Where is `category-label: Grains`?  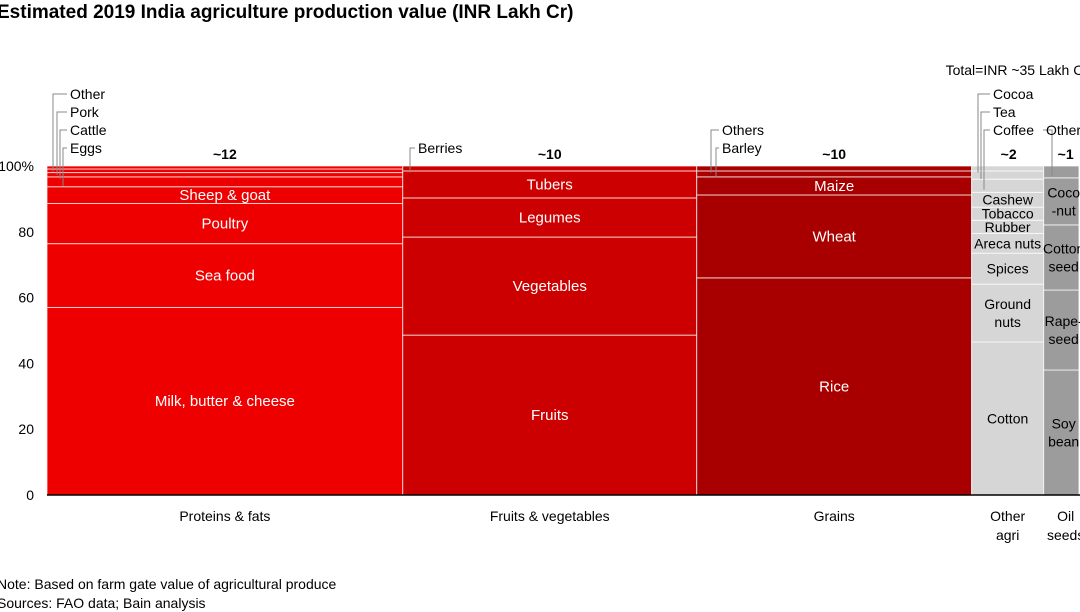
category-label: Grains is located at coordinates (834, 516).